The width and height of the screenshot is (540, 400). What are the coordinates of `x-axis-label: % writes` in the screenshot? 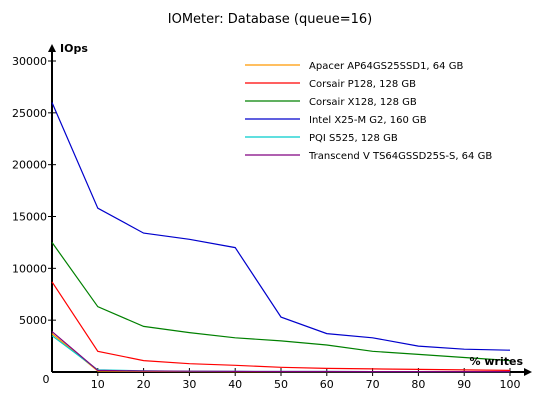 It's located at (497, 361).